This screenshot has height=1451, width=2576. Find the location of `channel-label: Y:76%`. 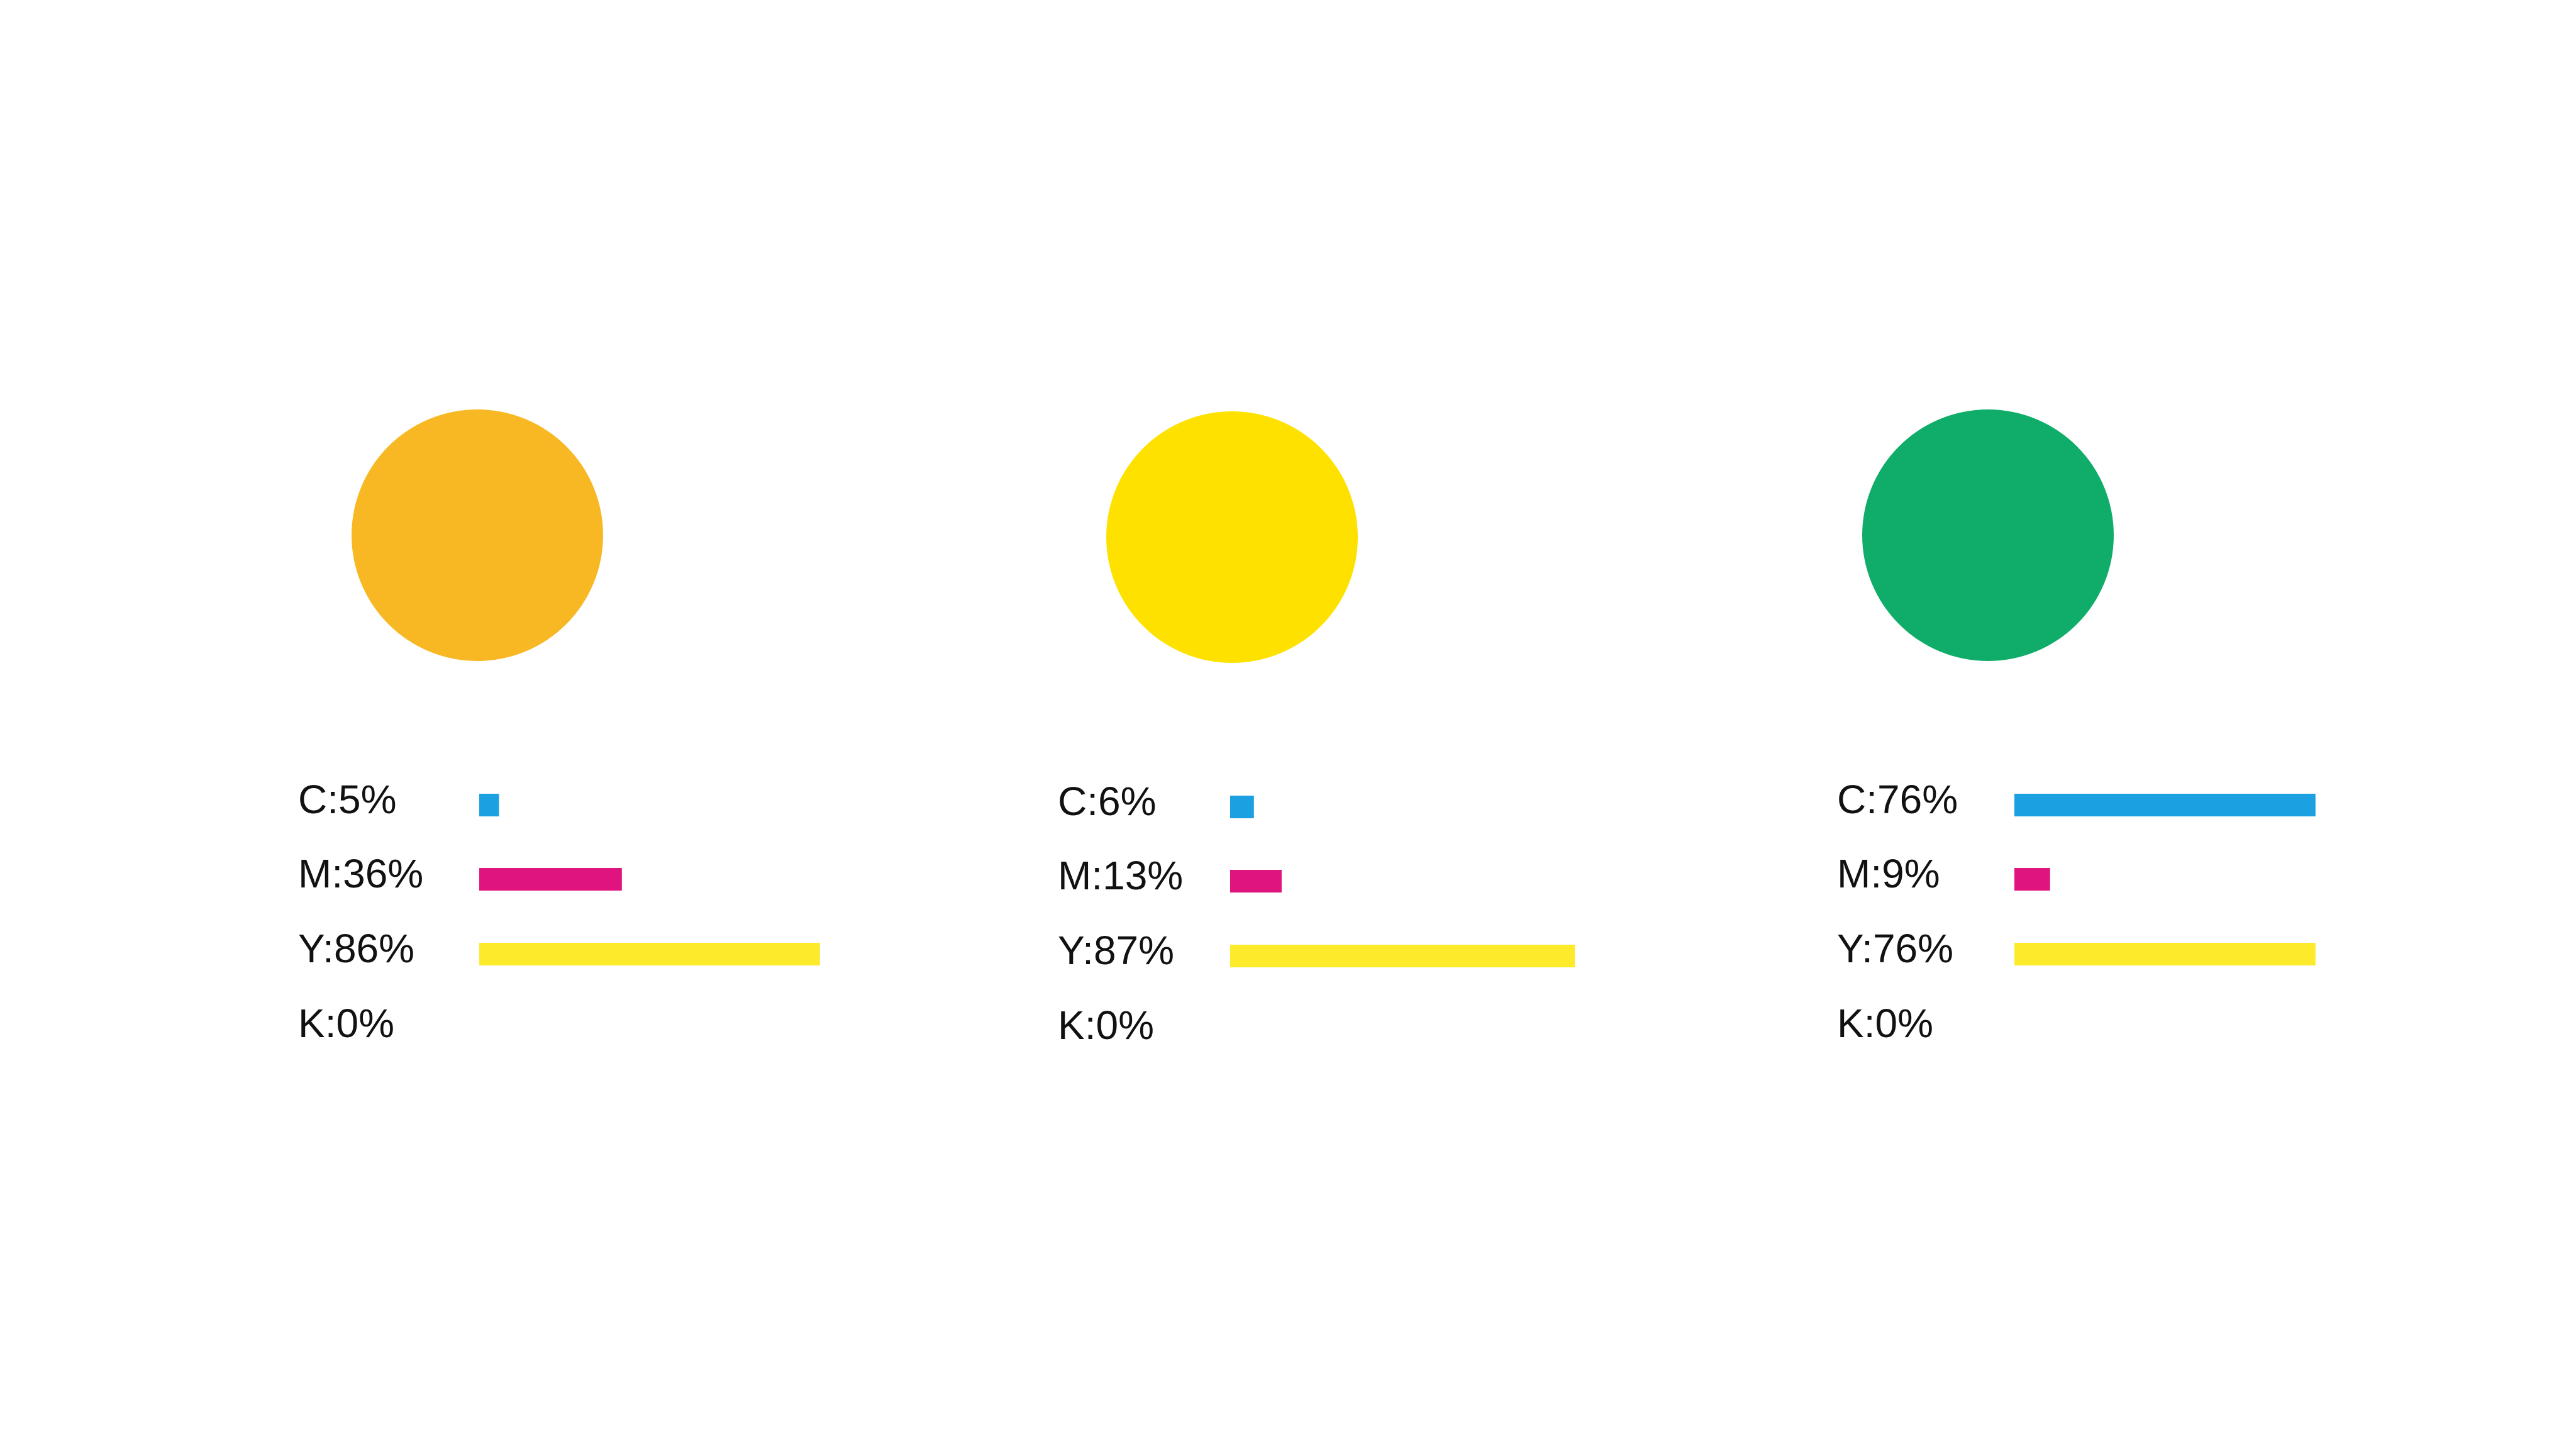

channel-label: Y:76% is located at coordinates (1895, 948).